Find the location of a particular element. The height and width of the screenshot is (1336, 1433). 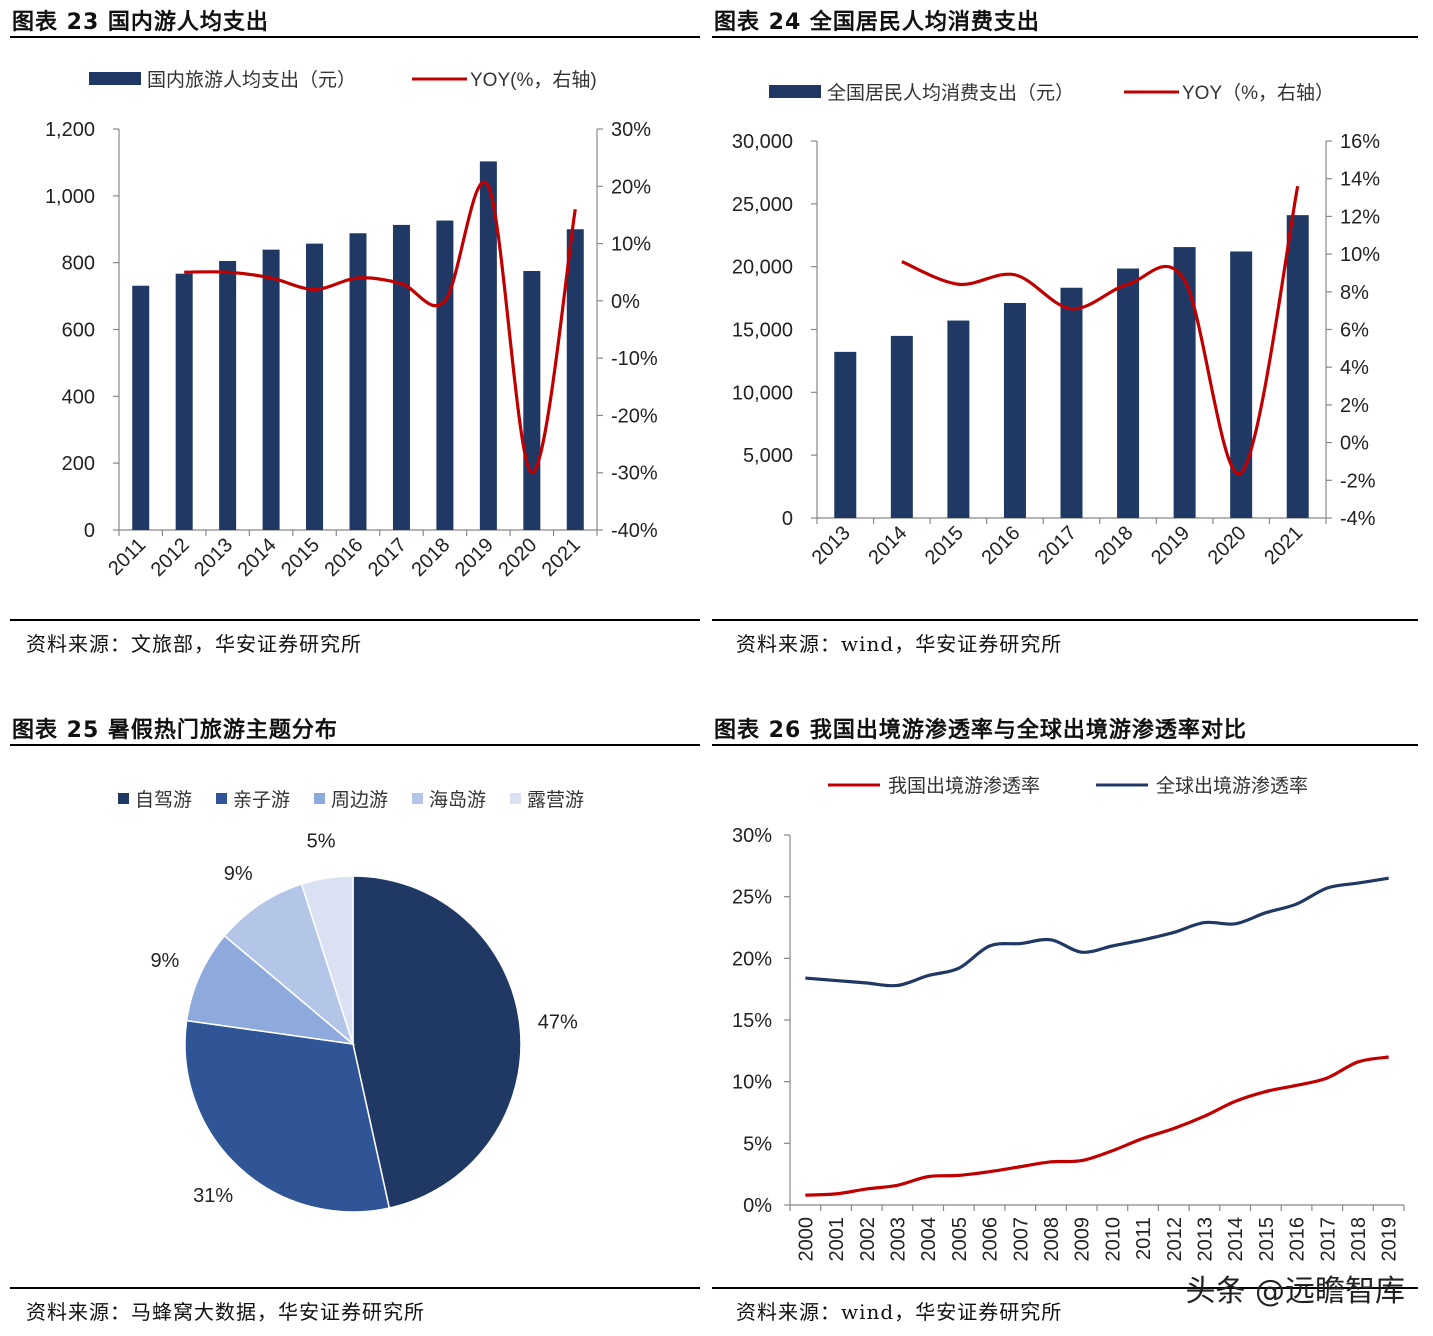

y-axis-tick-label: 25% is located at coordinates (752, 898).